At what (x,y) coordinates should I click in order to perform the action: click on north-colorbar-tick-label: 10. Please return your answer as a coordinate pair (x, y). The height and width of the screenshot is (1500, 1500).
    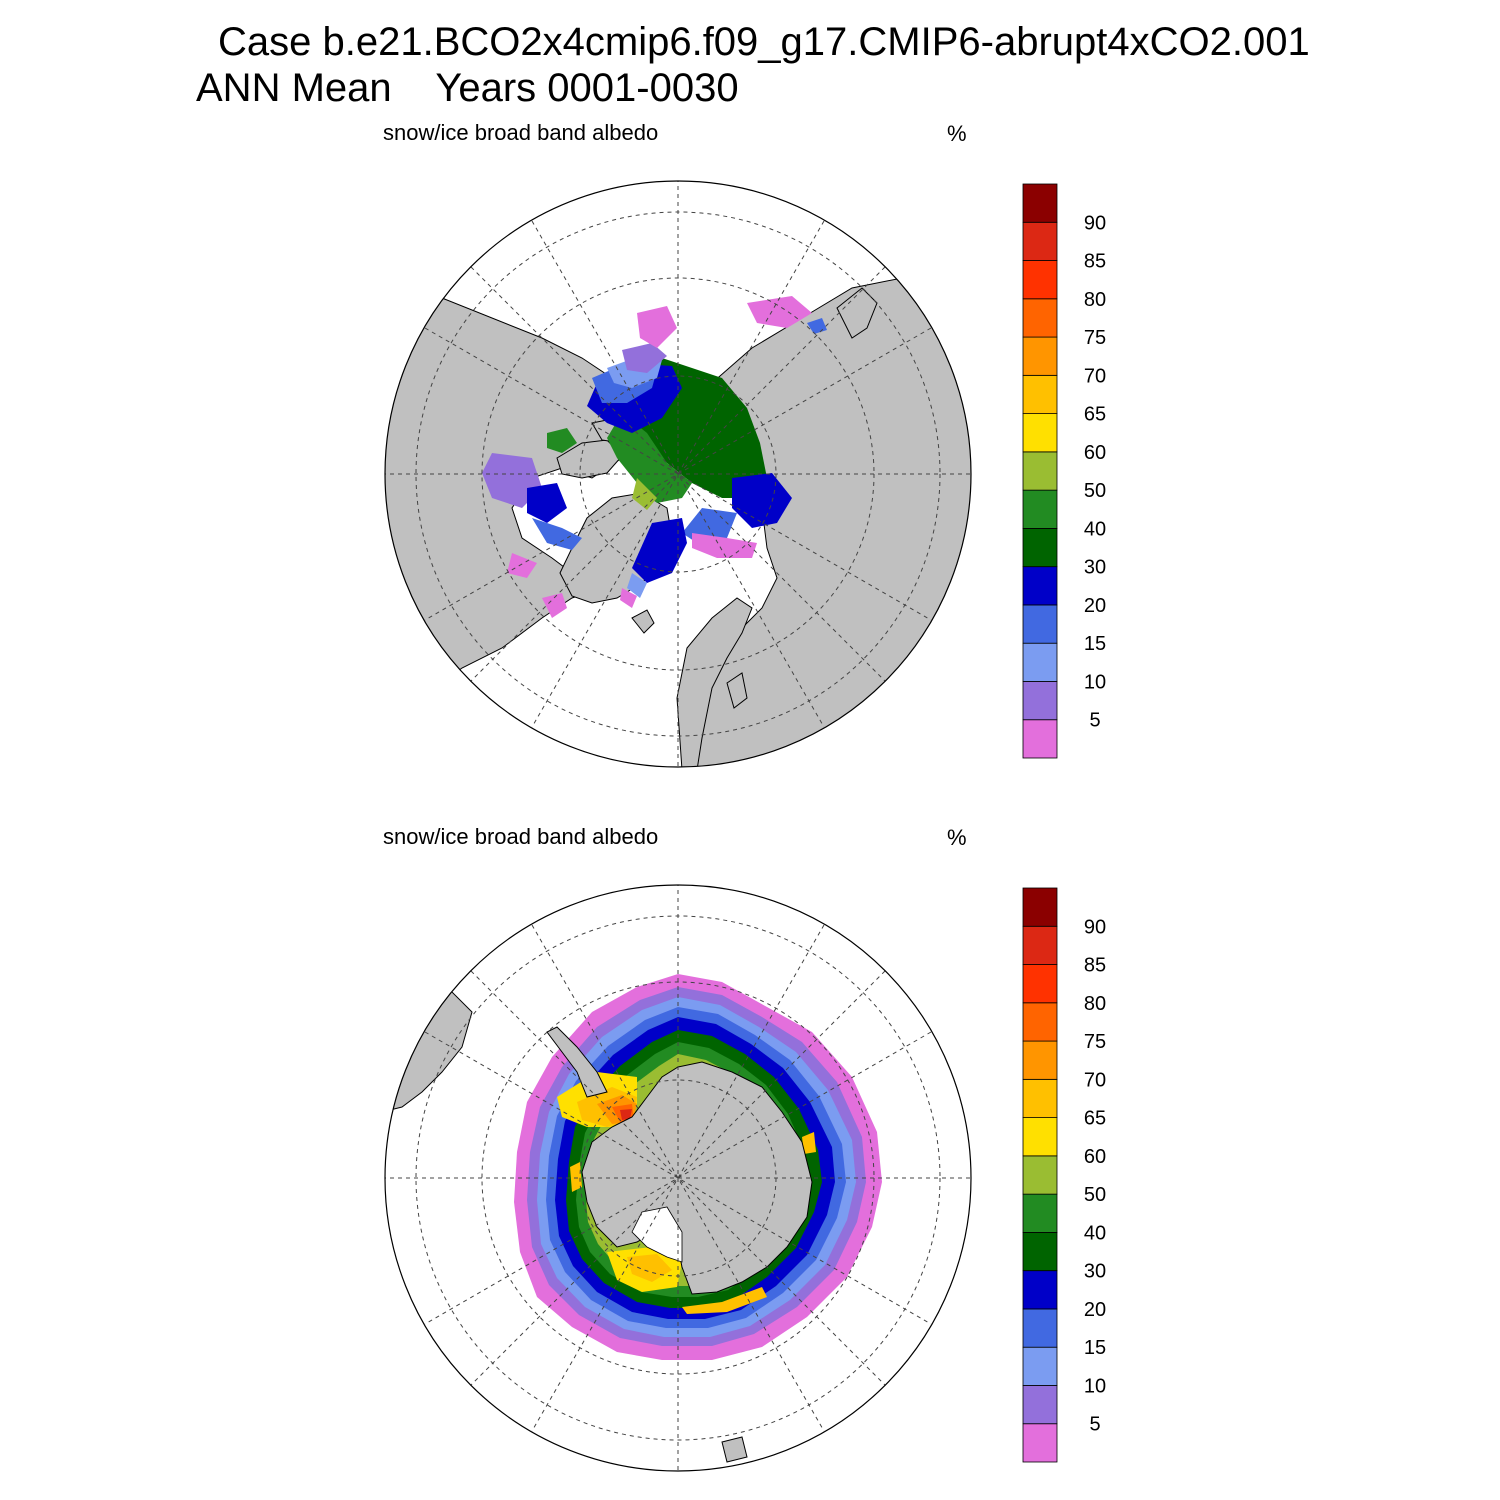
    Looking at the image, I should click on (1095, 682).